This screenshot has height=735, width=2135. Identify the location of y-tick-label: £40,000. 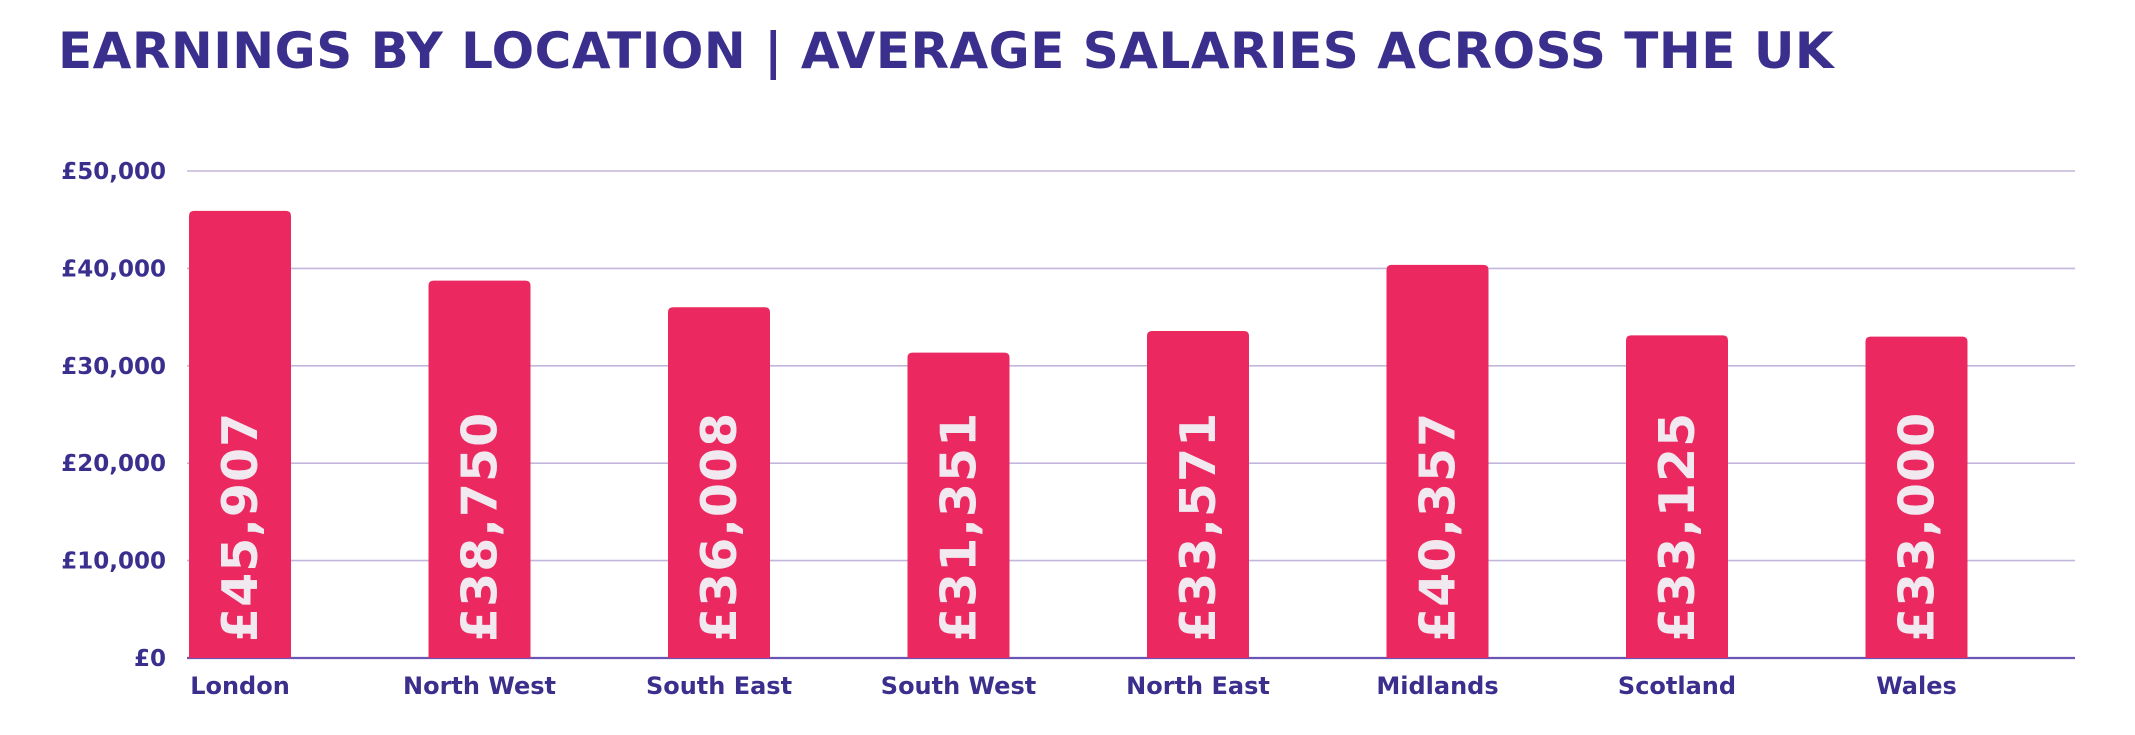
(113, 269).